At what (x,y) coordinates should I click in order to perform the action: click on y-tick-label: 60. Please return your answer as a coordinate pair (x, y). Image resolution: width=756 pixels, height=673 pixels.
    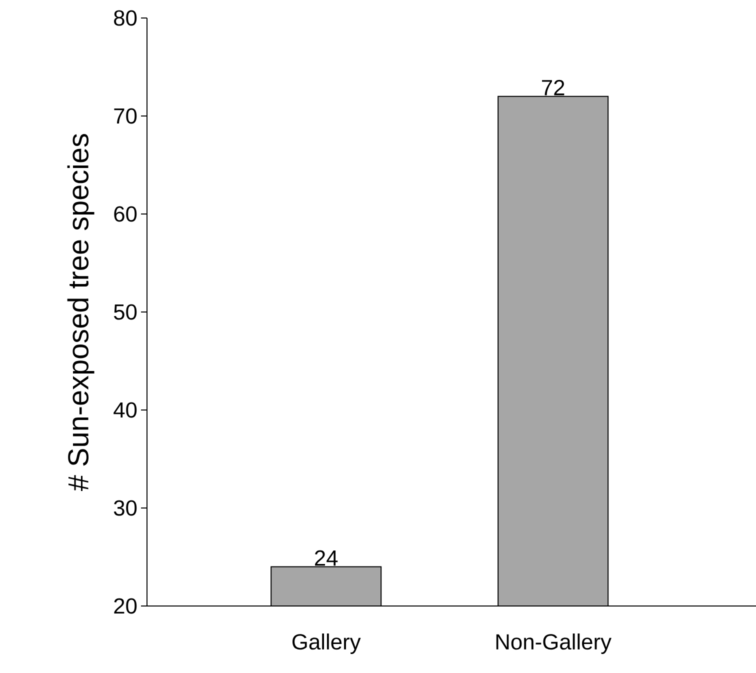
    Looking at the image, I should click on (125, 214).